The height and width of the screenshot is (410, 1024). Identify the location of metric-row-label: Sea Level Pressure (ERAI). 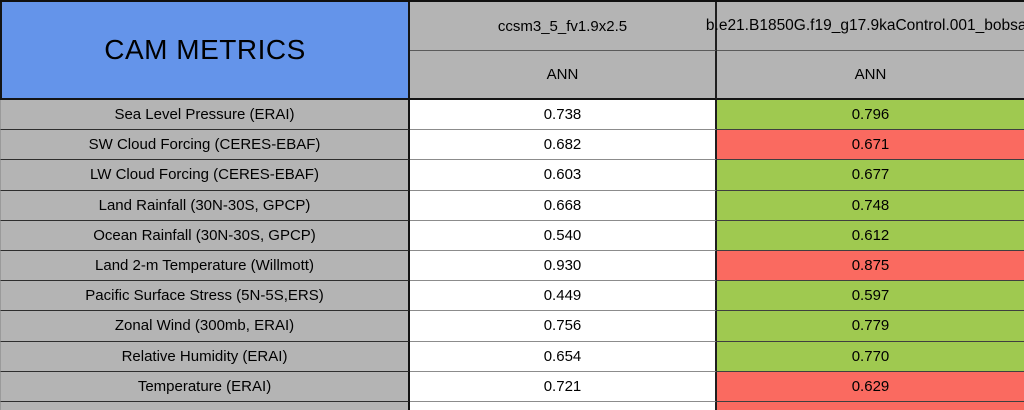
(205, 115).